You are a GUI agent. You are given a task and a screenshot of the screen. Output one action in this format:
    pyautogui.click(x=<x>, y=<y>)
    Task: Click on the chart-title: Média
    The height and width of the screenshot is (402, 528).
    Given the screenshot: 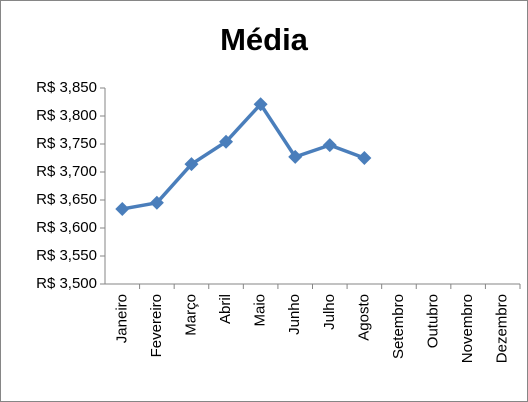 What is the action you would take?
    pyautogui.click(x=264, y=39)
    